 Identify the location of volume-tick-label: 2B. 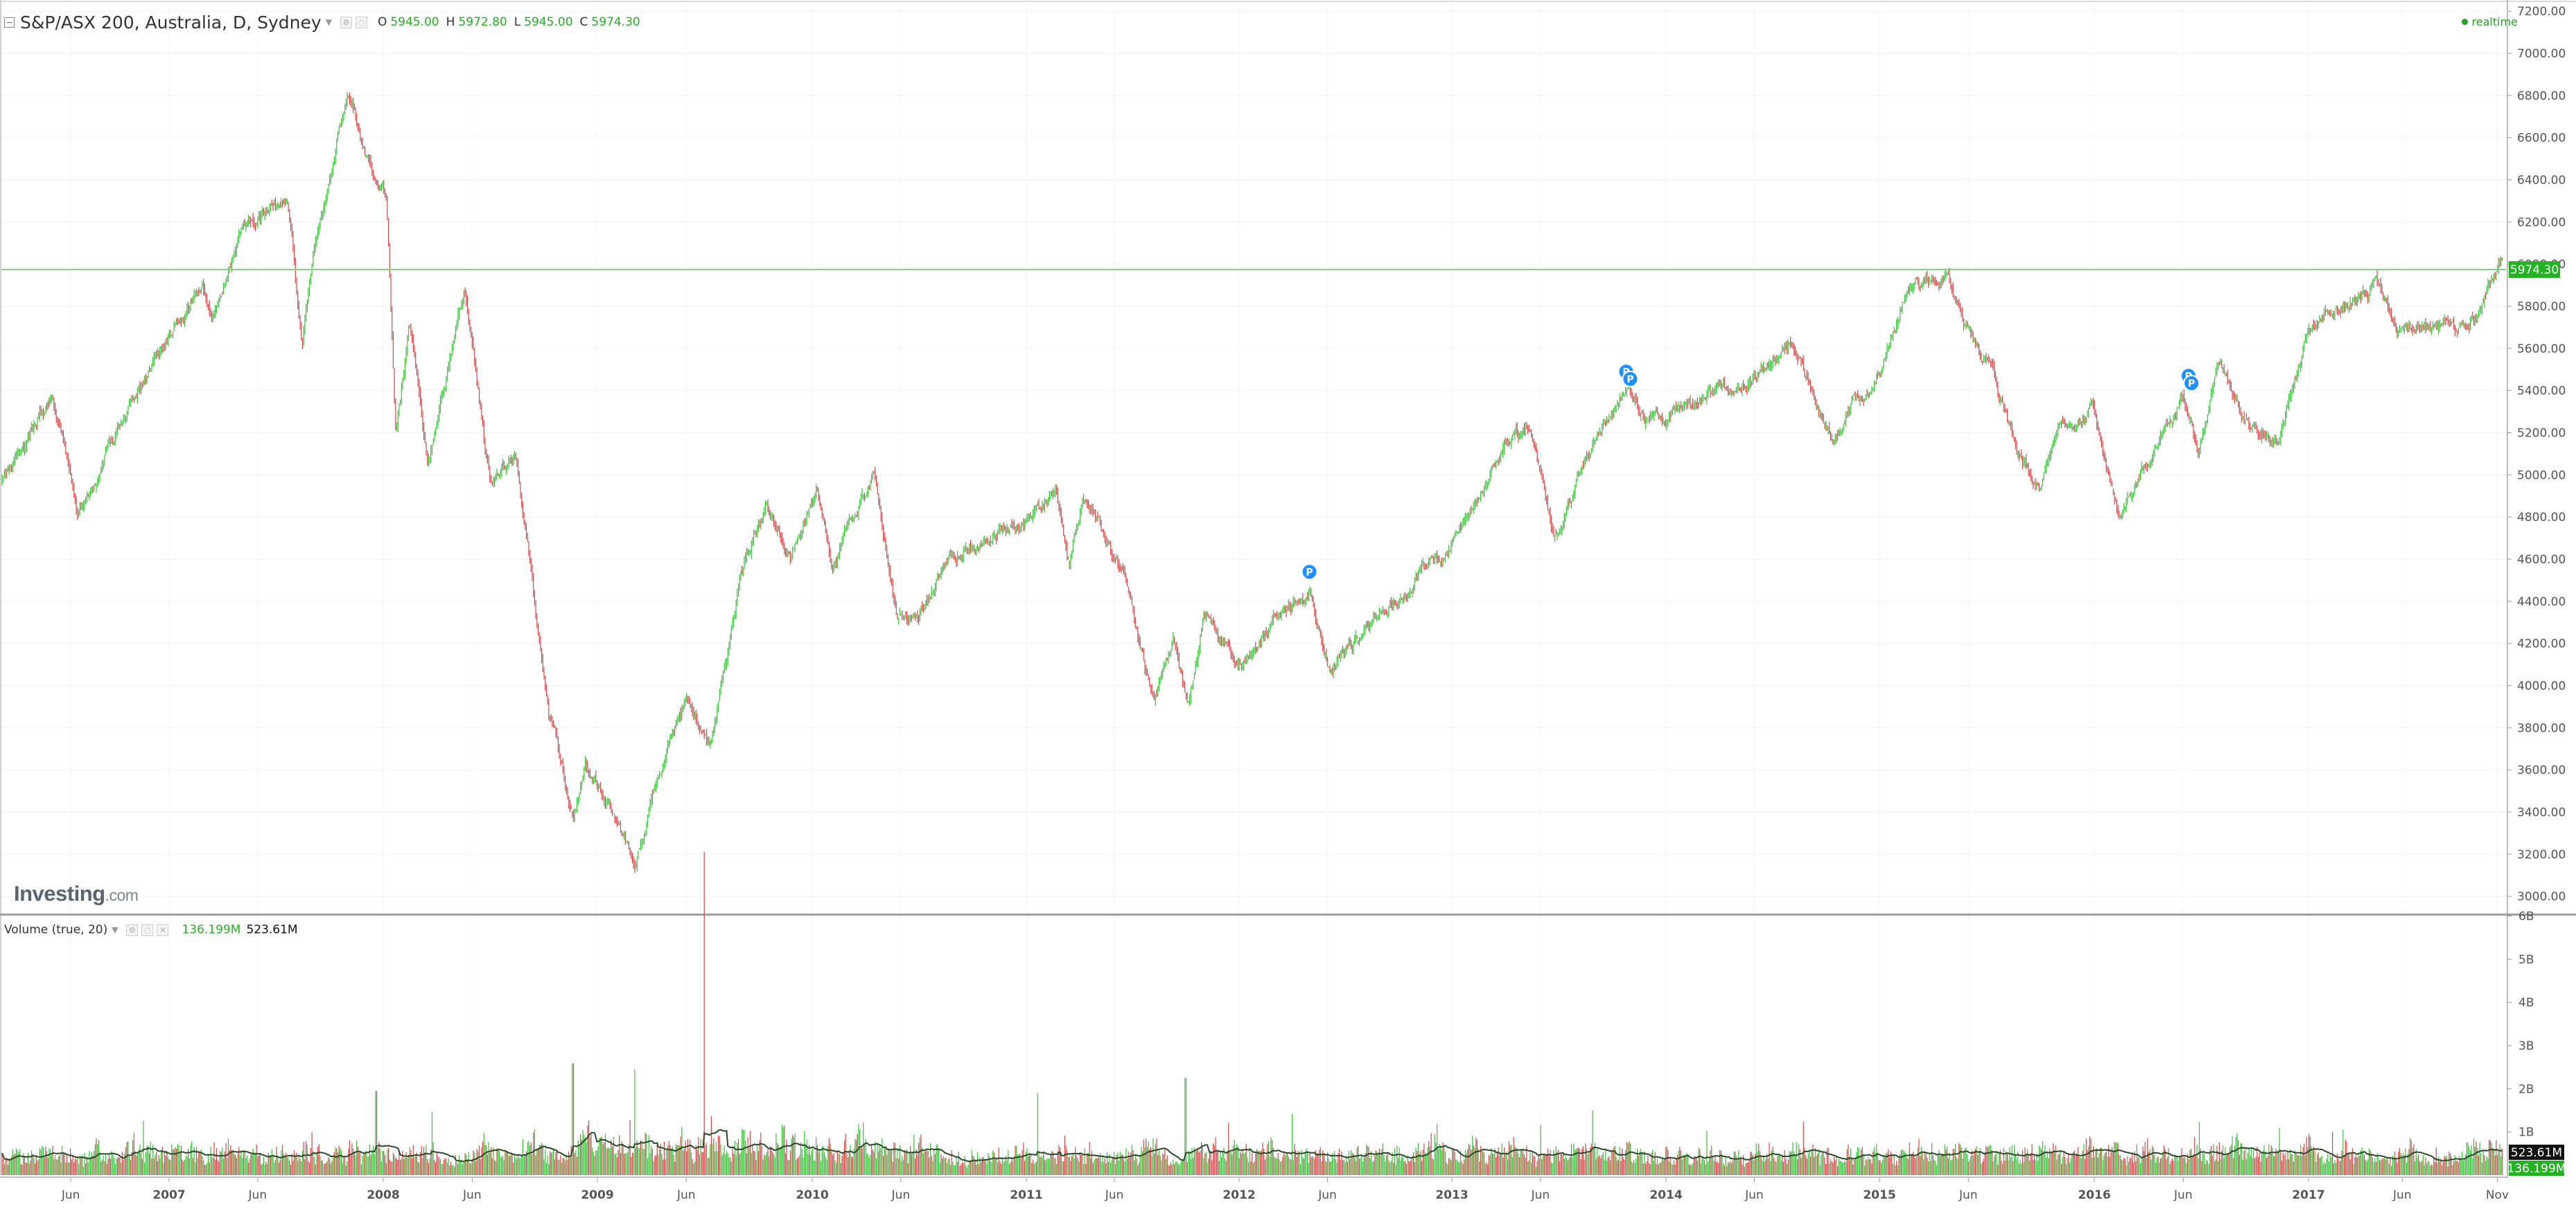
(2526, 1089).